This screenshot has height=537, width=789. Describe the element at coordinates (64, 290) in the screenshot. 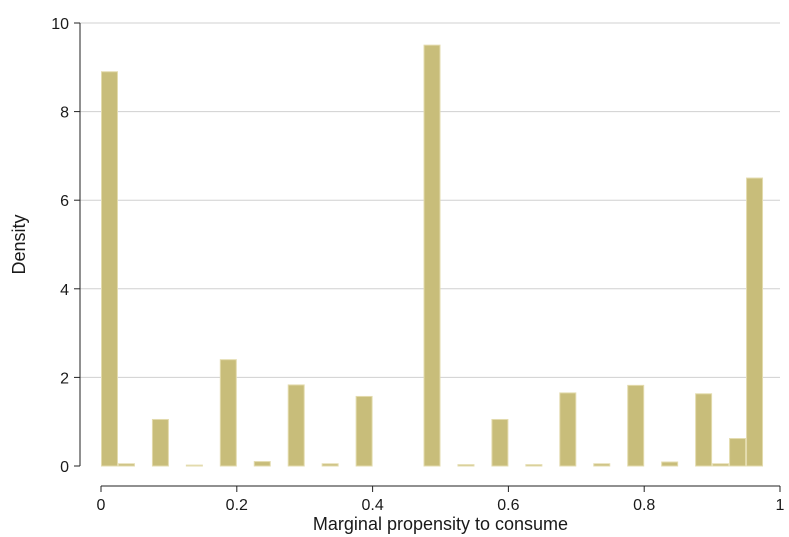

I see `y-tick-label-2: 4` at that location.